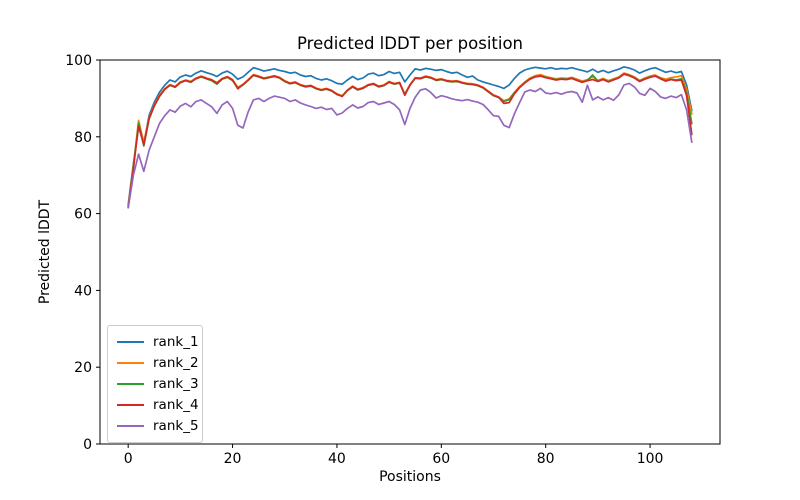 The height and width of the screenshot is (500, 800). Describe the element at coordinates (128, 459) in the screenshot. I see `x-tick-label: 0` at that location.